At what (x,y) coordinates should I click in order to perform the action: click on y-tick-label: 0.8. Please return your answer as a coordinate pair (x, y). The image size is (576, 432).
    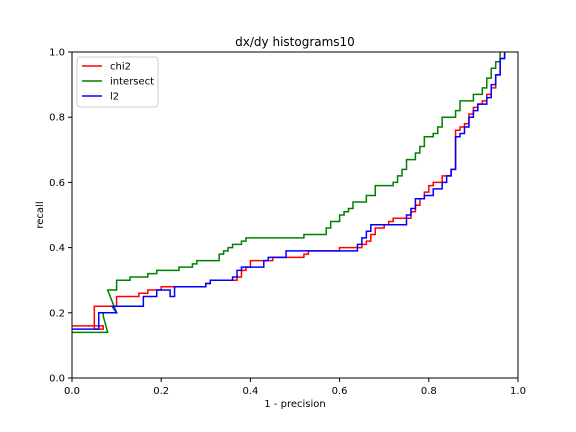
    Looking at the image, I should click on (57, 118).